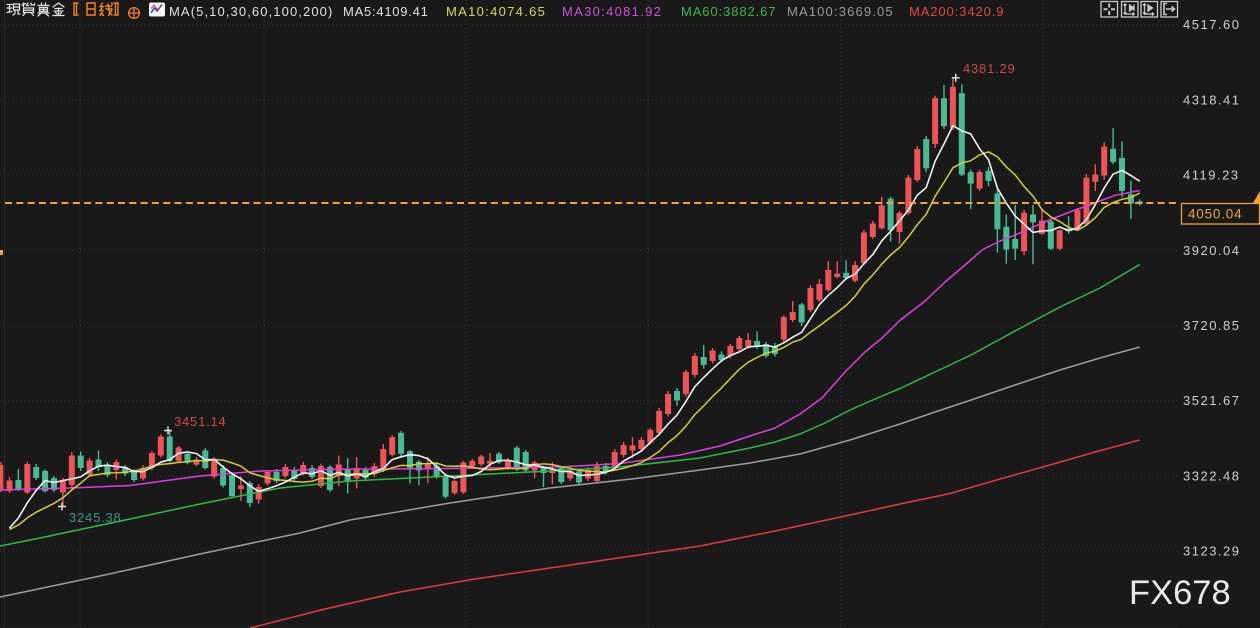 This screenshot has width=1260, height=628. Describe the element at coordinates (956, 11) in the screenshot. I see `svg-text: MA200:3420.9` at that location.